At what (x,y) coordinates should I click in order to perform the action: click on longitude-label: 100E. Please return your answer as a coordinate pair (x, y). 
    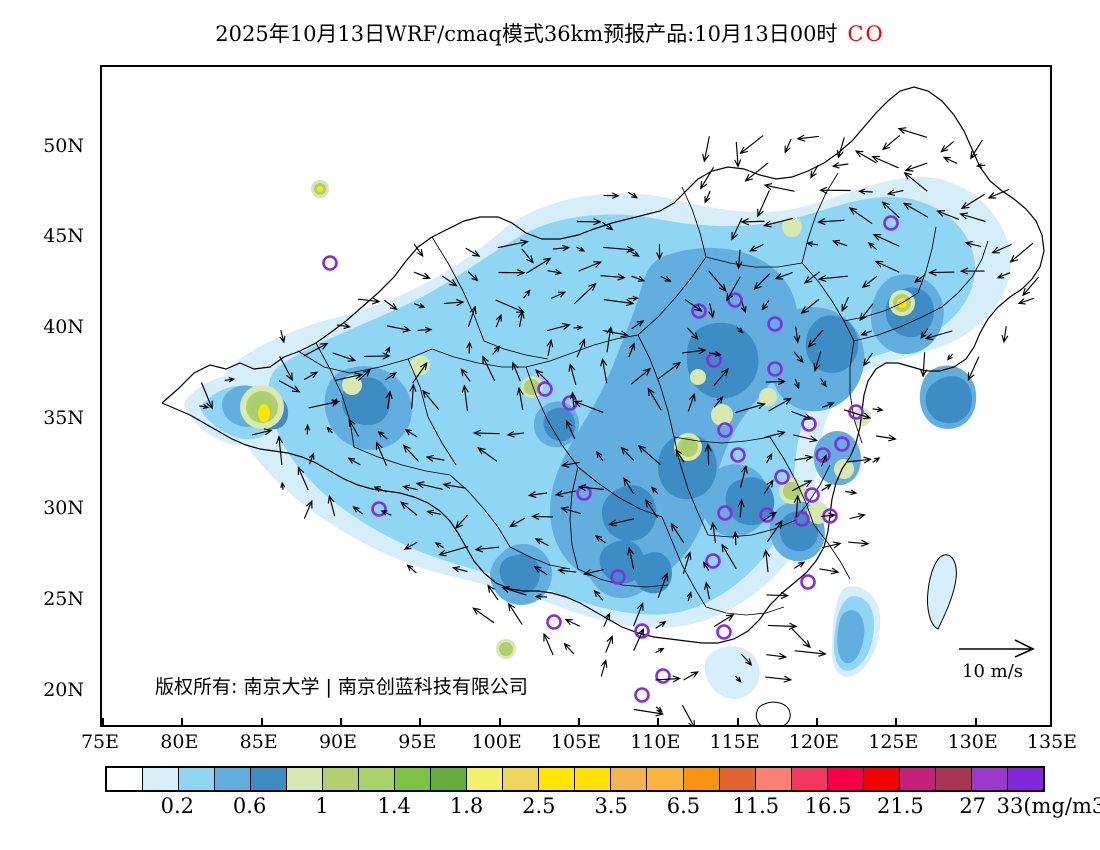
    Looking at the image, I should click on (496, 742).